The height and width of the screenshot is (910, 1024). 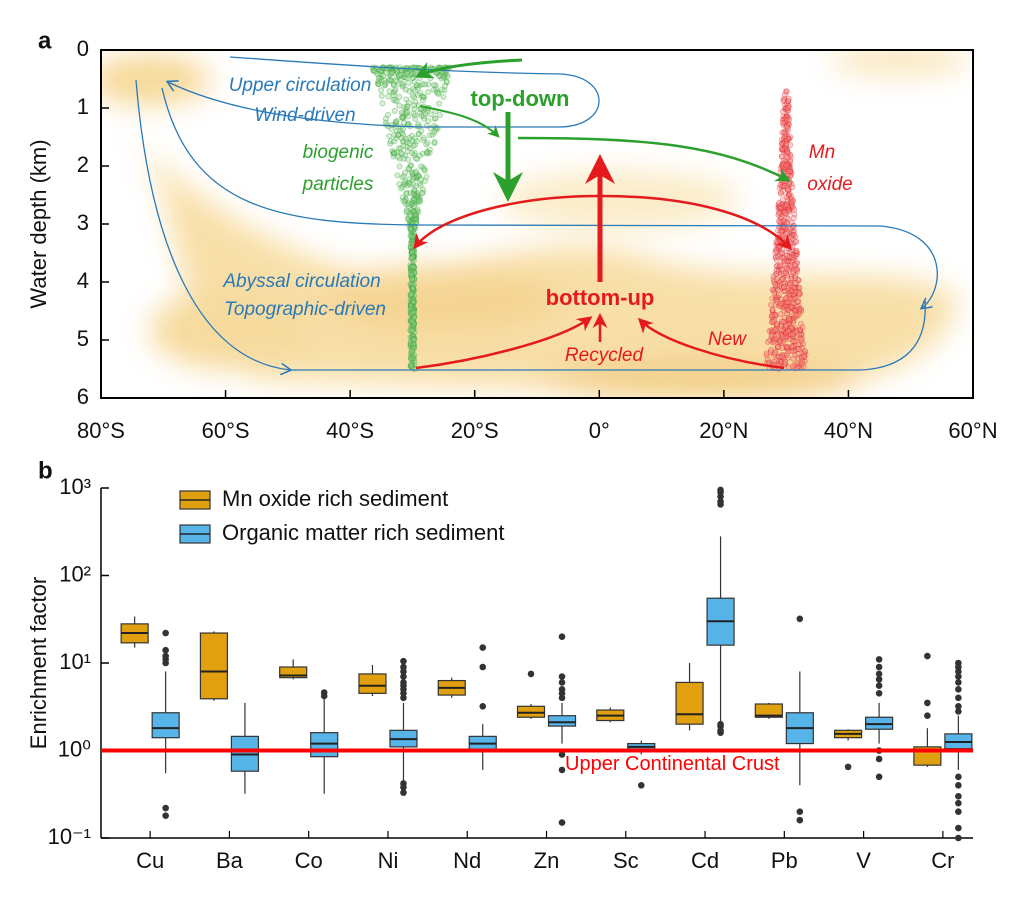 I want to click on annotation: bottom-up, so click(x=600, y=297).